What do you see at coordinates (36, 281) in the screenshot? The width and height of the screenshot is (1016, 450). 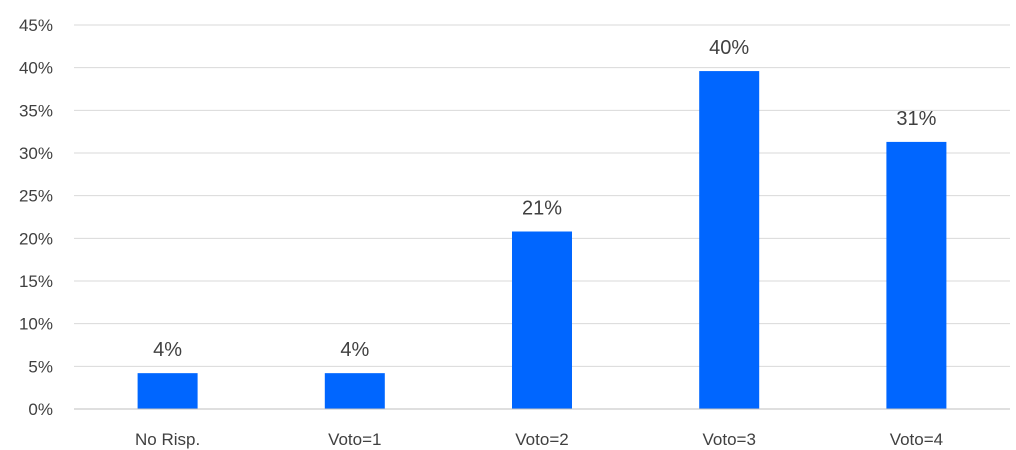 I see `y-tick-label: 15%` at bounding box center [36, 281].